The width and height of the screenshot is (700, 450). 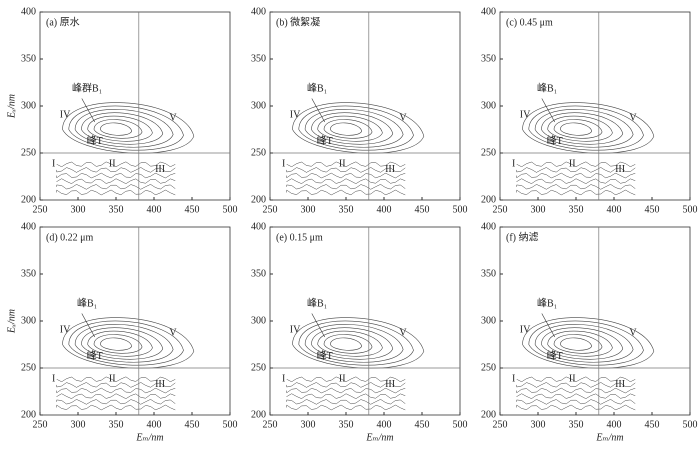 What do you see at coordinates (500, 209) in the screenshot?
I see `x-tick-label: 250` at bounding box center [500, 209].